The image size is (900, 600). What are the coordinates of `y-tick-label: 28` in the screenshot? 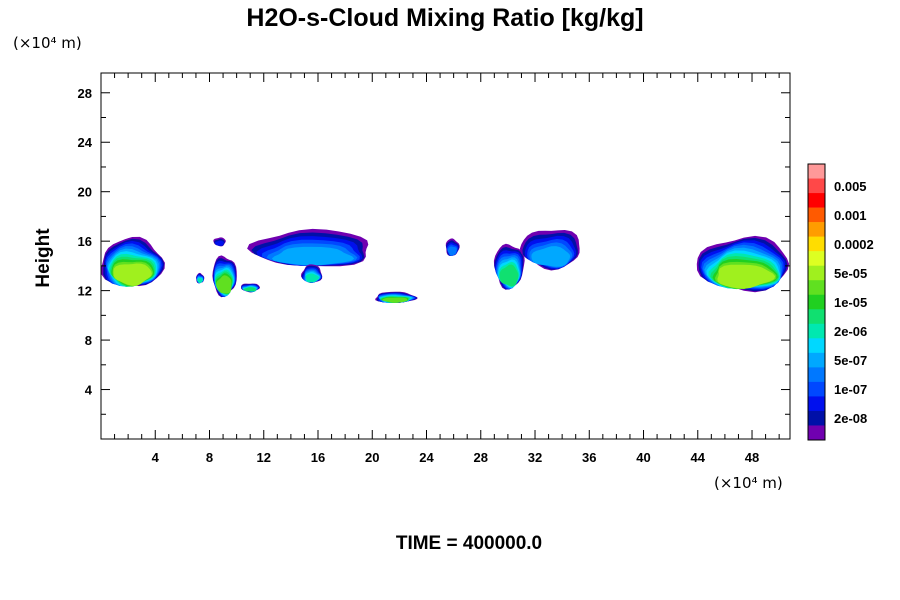 It's located at (85, 93).